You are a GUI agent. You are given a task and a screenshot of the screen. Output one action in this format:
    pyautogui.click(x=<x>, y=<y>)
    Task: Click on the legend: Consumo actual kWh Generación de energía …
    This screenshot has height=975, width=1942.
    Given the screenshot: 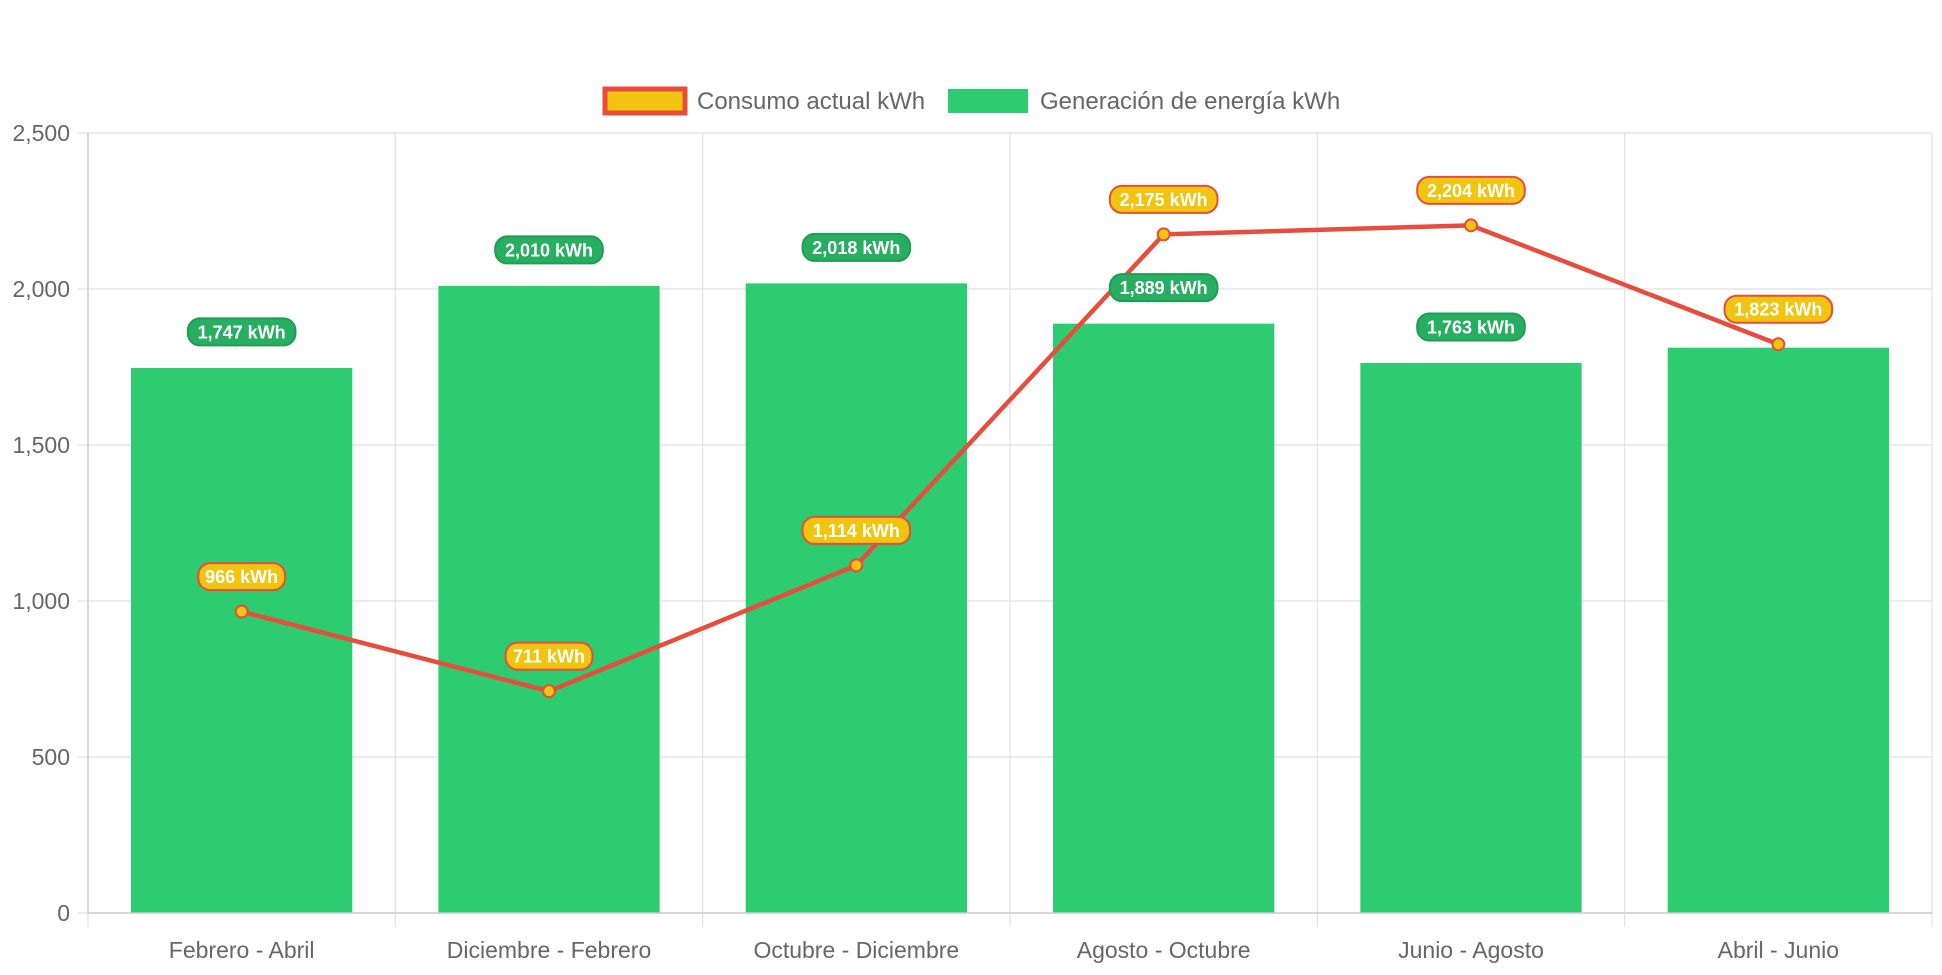 What is the action you would take?
    pyautogui.click(x=971, y=101)
    